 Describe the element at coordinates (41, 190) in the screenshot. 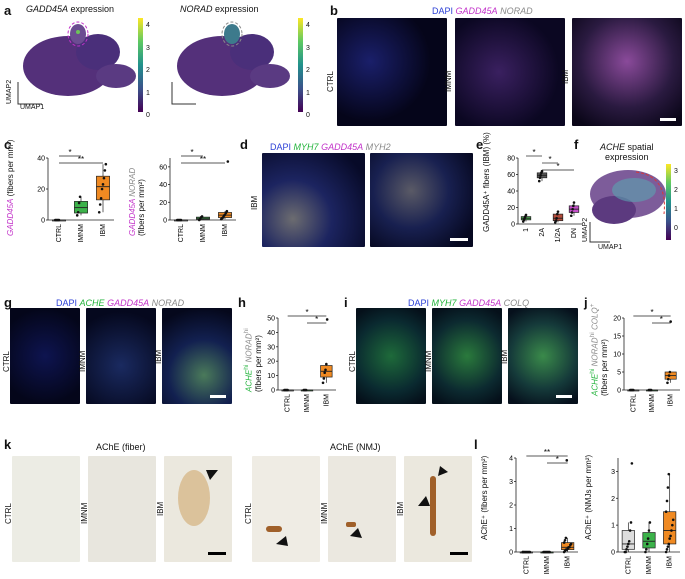

I see `y-tick-label: 20` at that location.